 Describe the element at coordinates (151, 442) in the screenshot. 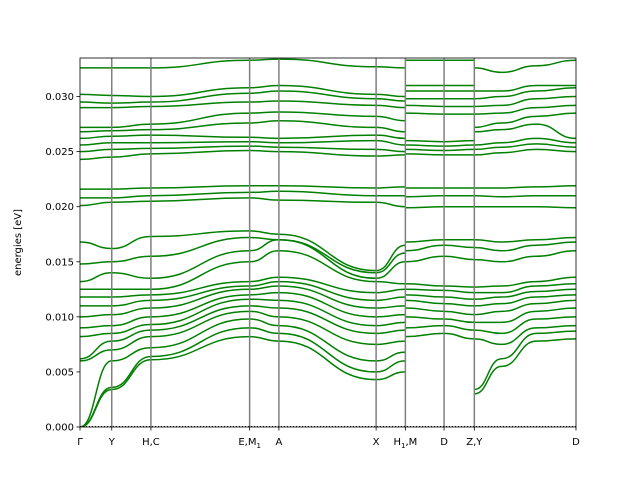

I see `x-tick-label: H,C` at that location.